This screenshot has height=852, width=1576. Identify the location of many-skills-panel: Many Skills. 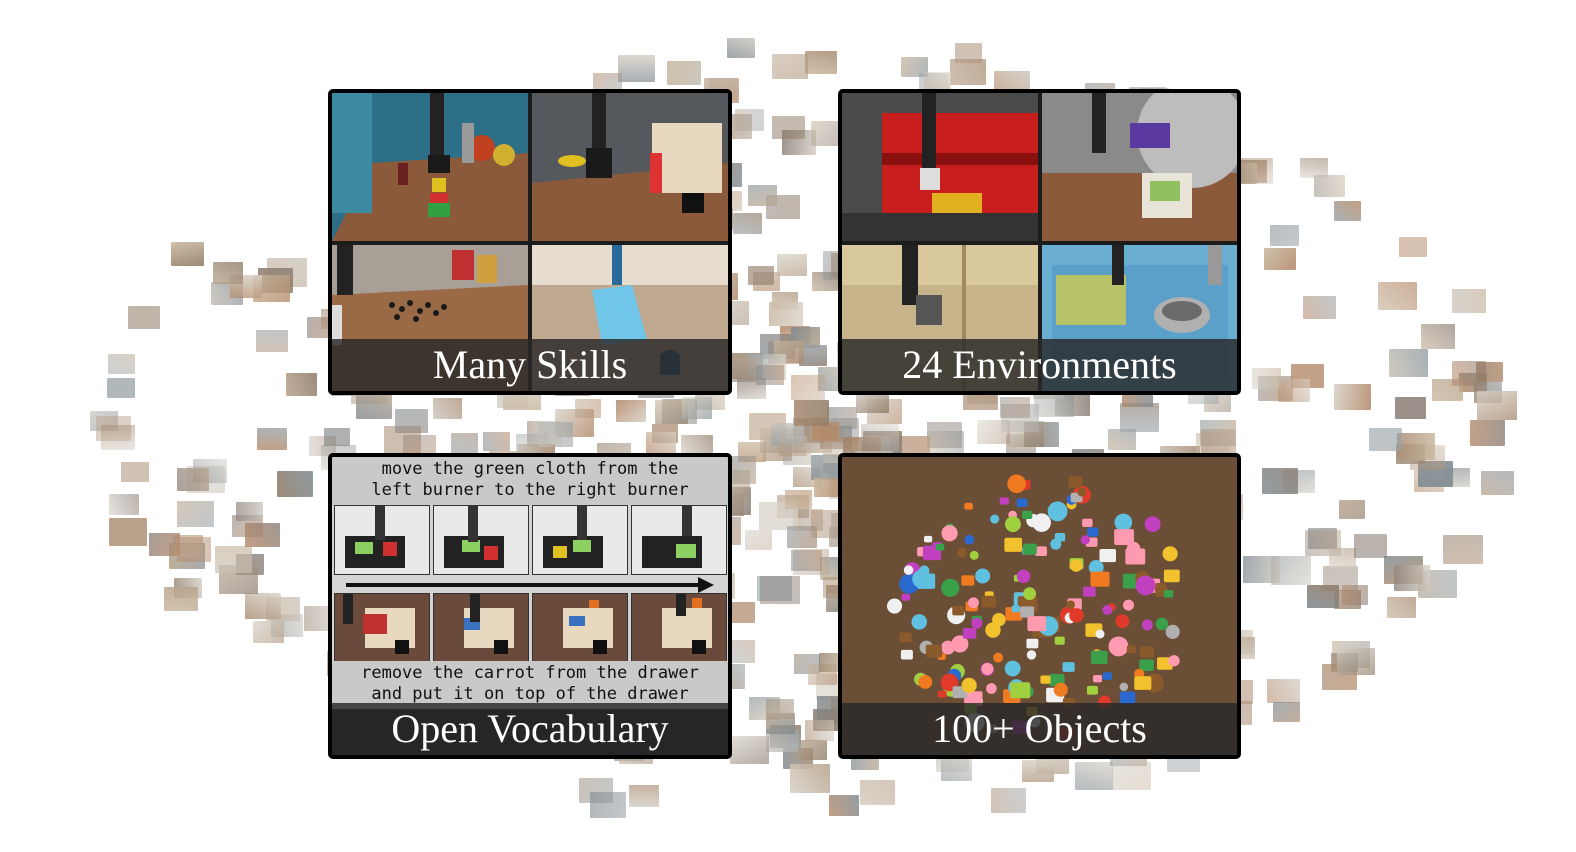
(530, 242).